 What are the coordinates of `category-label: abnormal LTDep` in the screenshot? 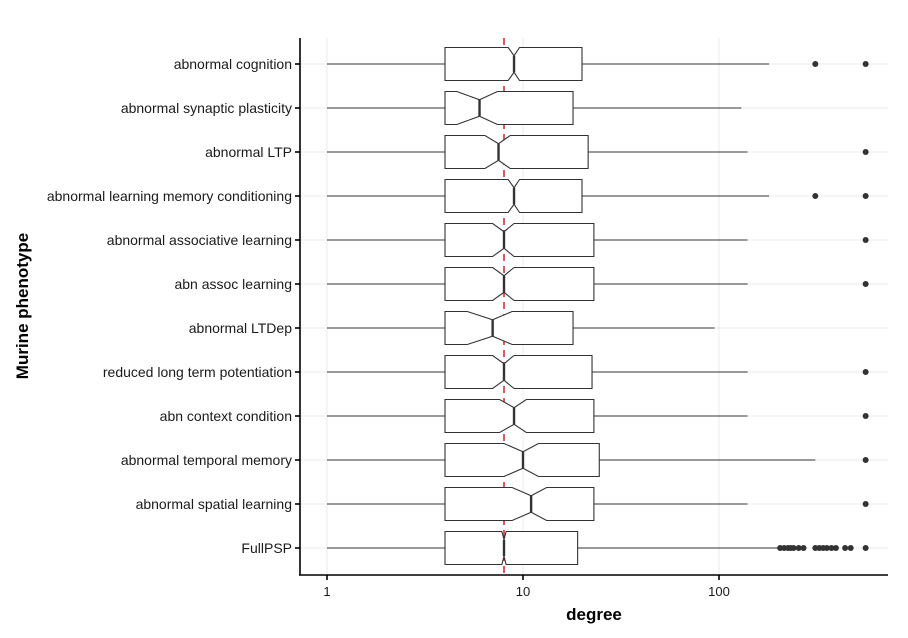 It's located at (240, 328).